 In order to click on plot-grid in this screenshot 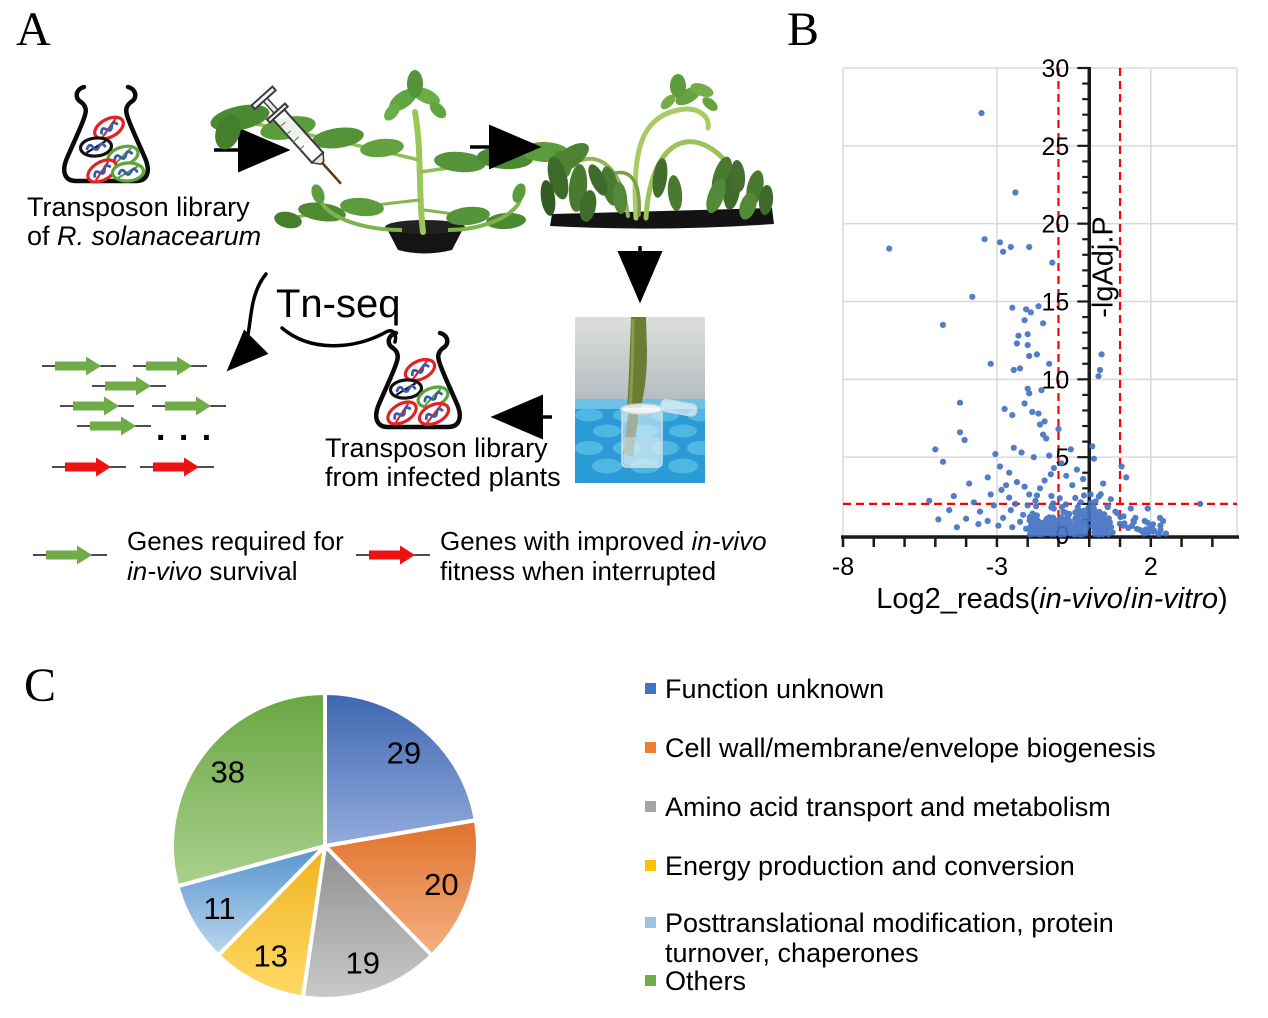, I will do `click(1040, 301)`.